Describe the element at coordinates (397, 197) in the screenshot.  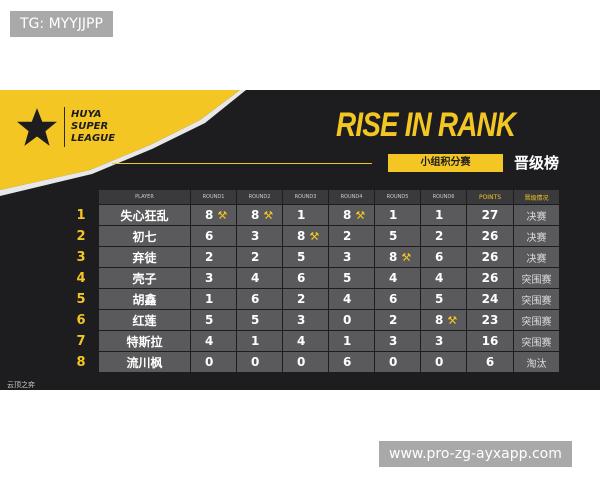
I see `column-header: ROUND5` at that location.